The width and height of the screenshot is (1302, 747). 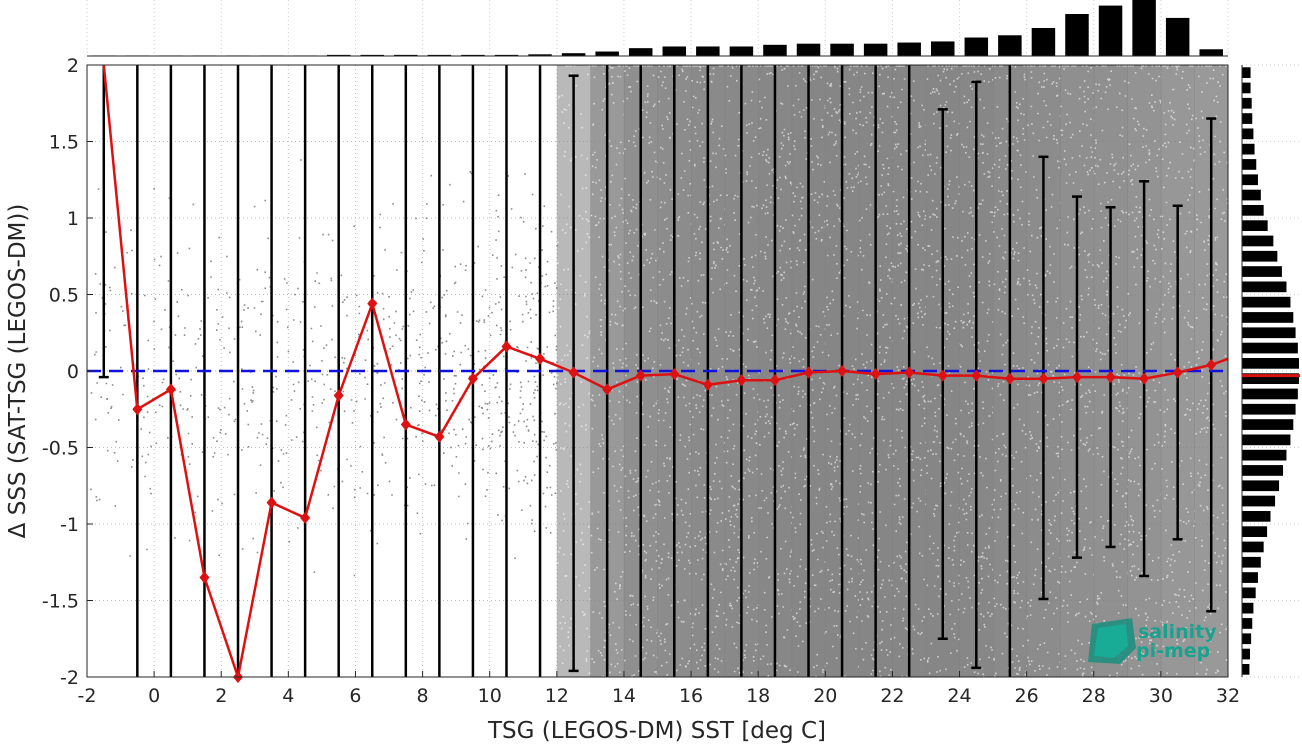 I want to click on right-histogram-grid, so click(x=1271, y=371).